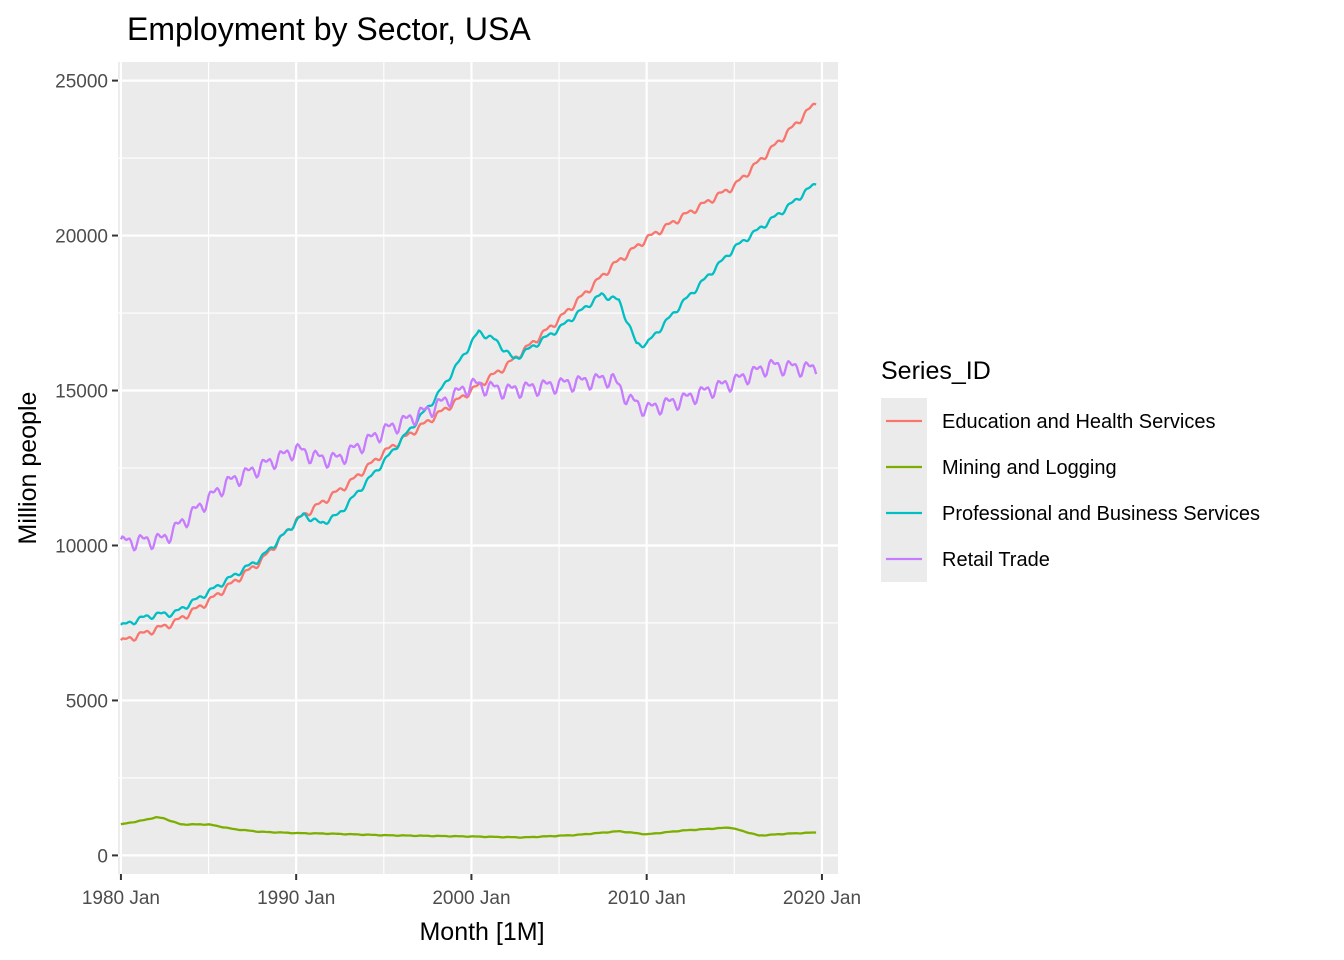 The width and height of the screenshot is (1344, 960). I want to click on legend-label-professional-and-business-services: Professional and Business Services, so click(1101, 514).